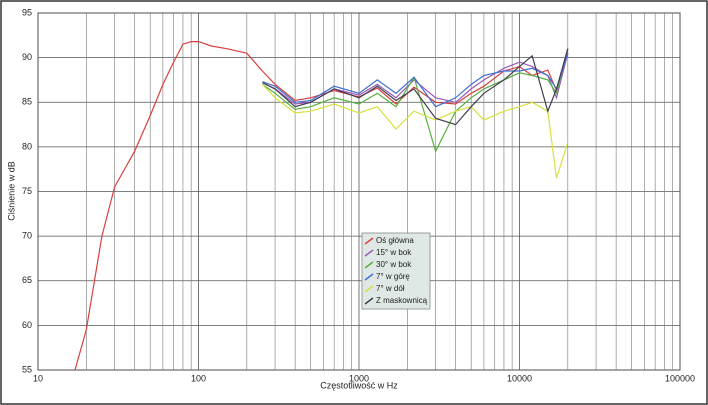 Image resolution: width=708 pixels, height=405 pixels. Describe the element at coordinates (27, 102) in the screenshot. I see `y-tick-label: 85` at that location.